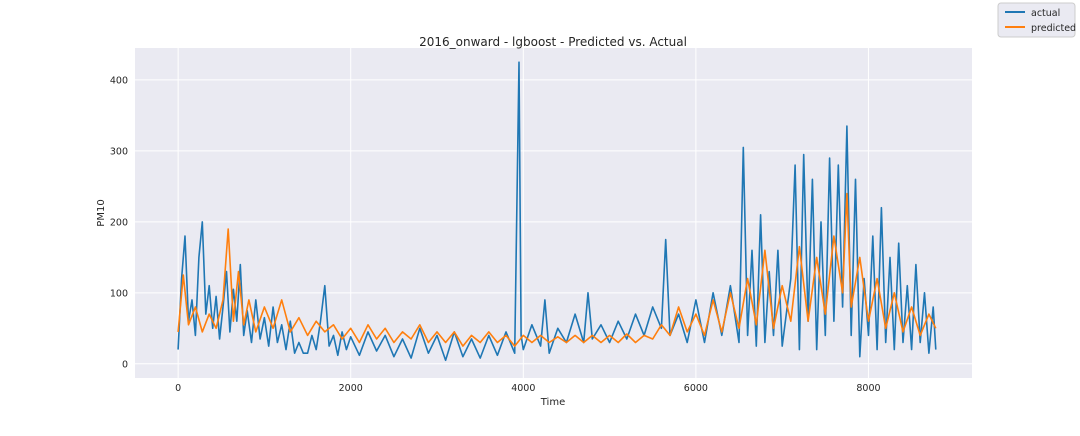  What do you see at coordinates (523, 388) in the screenshot?
I see `x-tick-label: 4000` at bounding box center [523, 388].